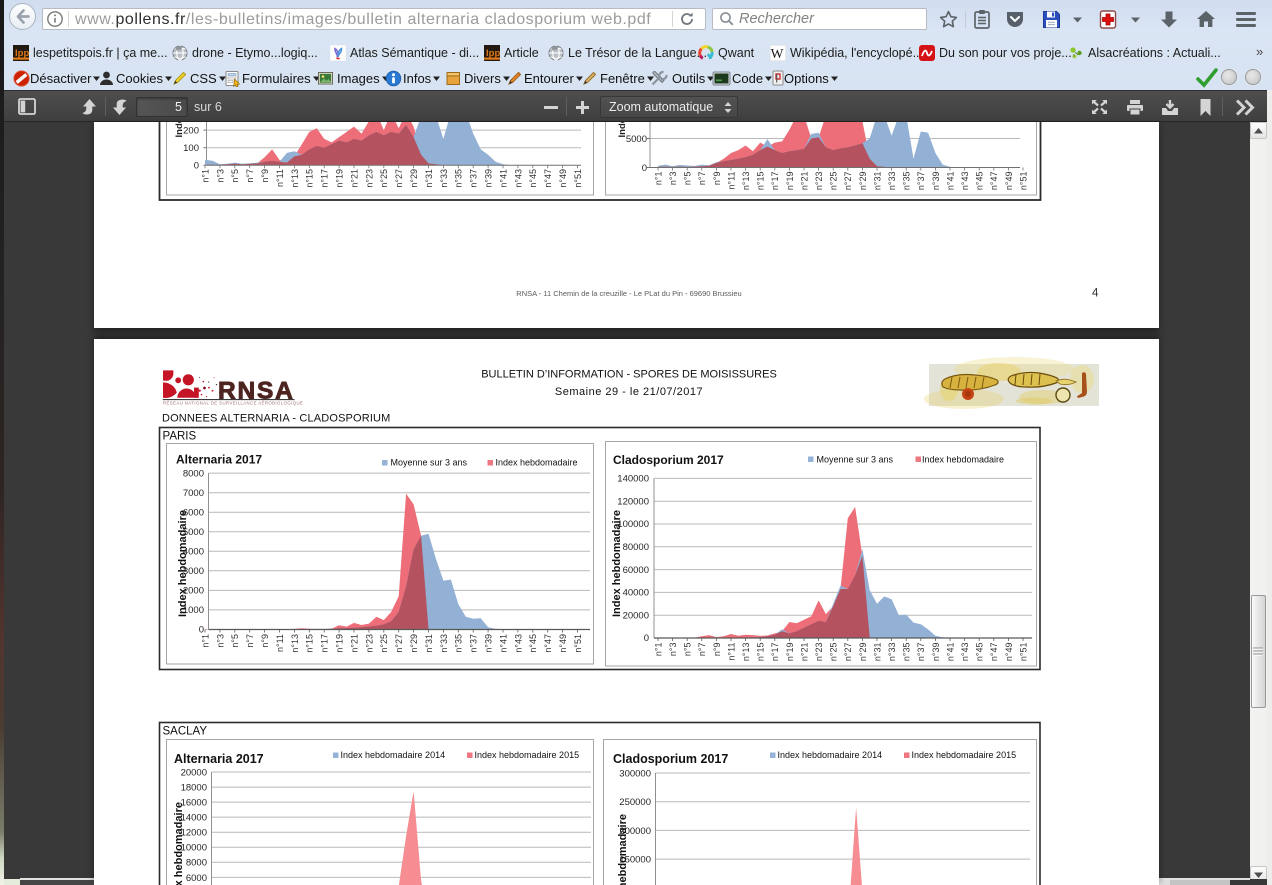 The width and height of the screenshot is (1272, 885). What do you see at coordinates (180, 437) in the screenshot?
I see `svg-text: PARIS` at bounding box center [180, 437].